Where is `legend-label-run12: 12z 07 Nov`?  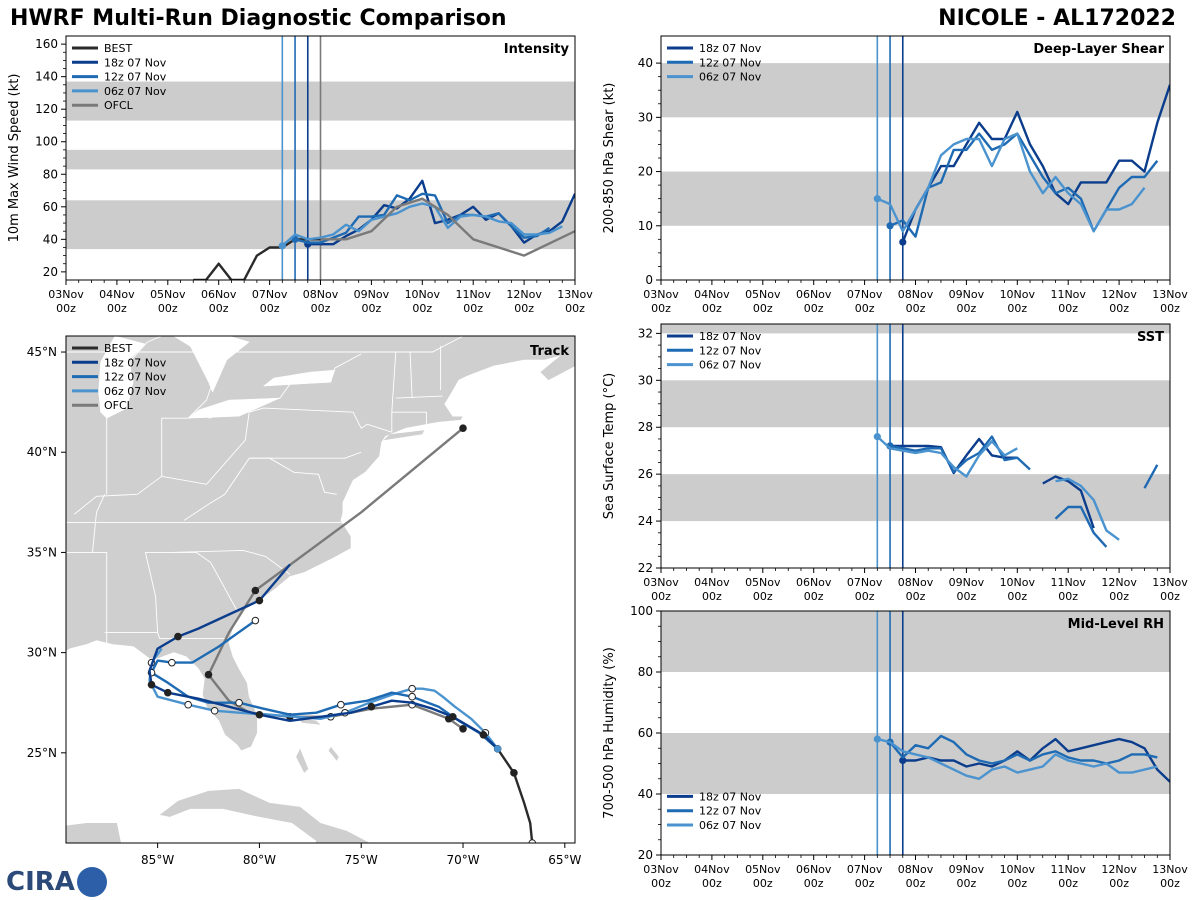
legend-label-run12: 12z 07 Nov is located at coordinates (730, 811).